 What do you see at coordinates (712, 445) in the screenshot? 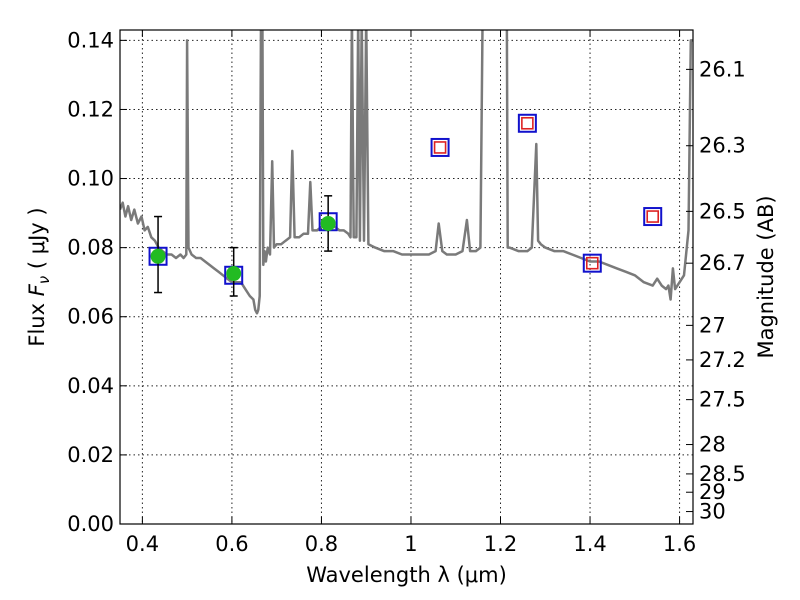
I see `y2-tick-label: 28` at bounding box center [712, 445].